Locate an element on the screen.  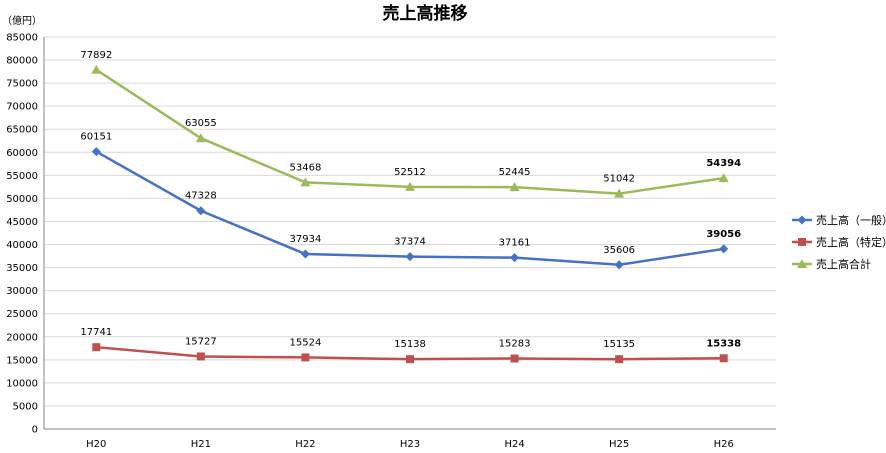
y-tick-label: 50000 is located at coordinates (22, 199).